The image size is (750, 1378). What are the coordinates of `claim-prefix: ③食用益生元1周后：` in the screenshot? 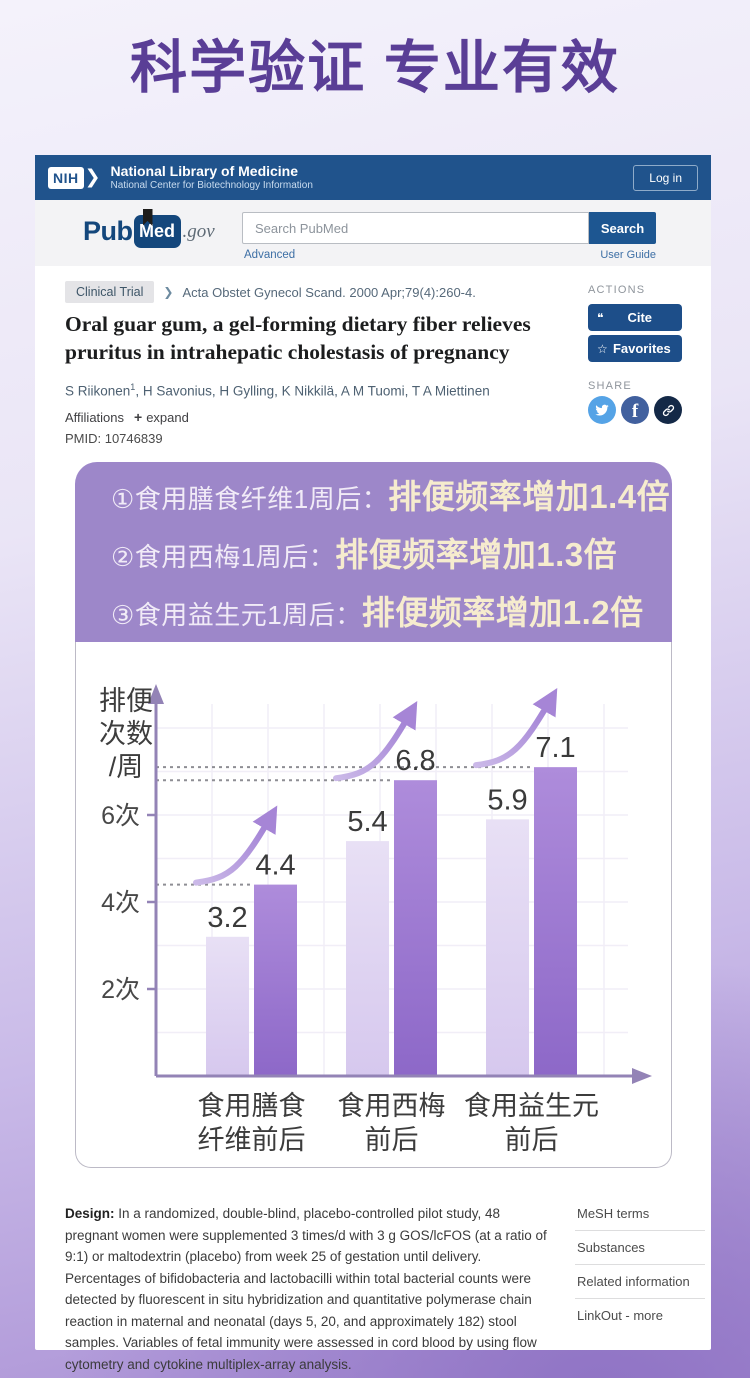 It's located at (236, 615).